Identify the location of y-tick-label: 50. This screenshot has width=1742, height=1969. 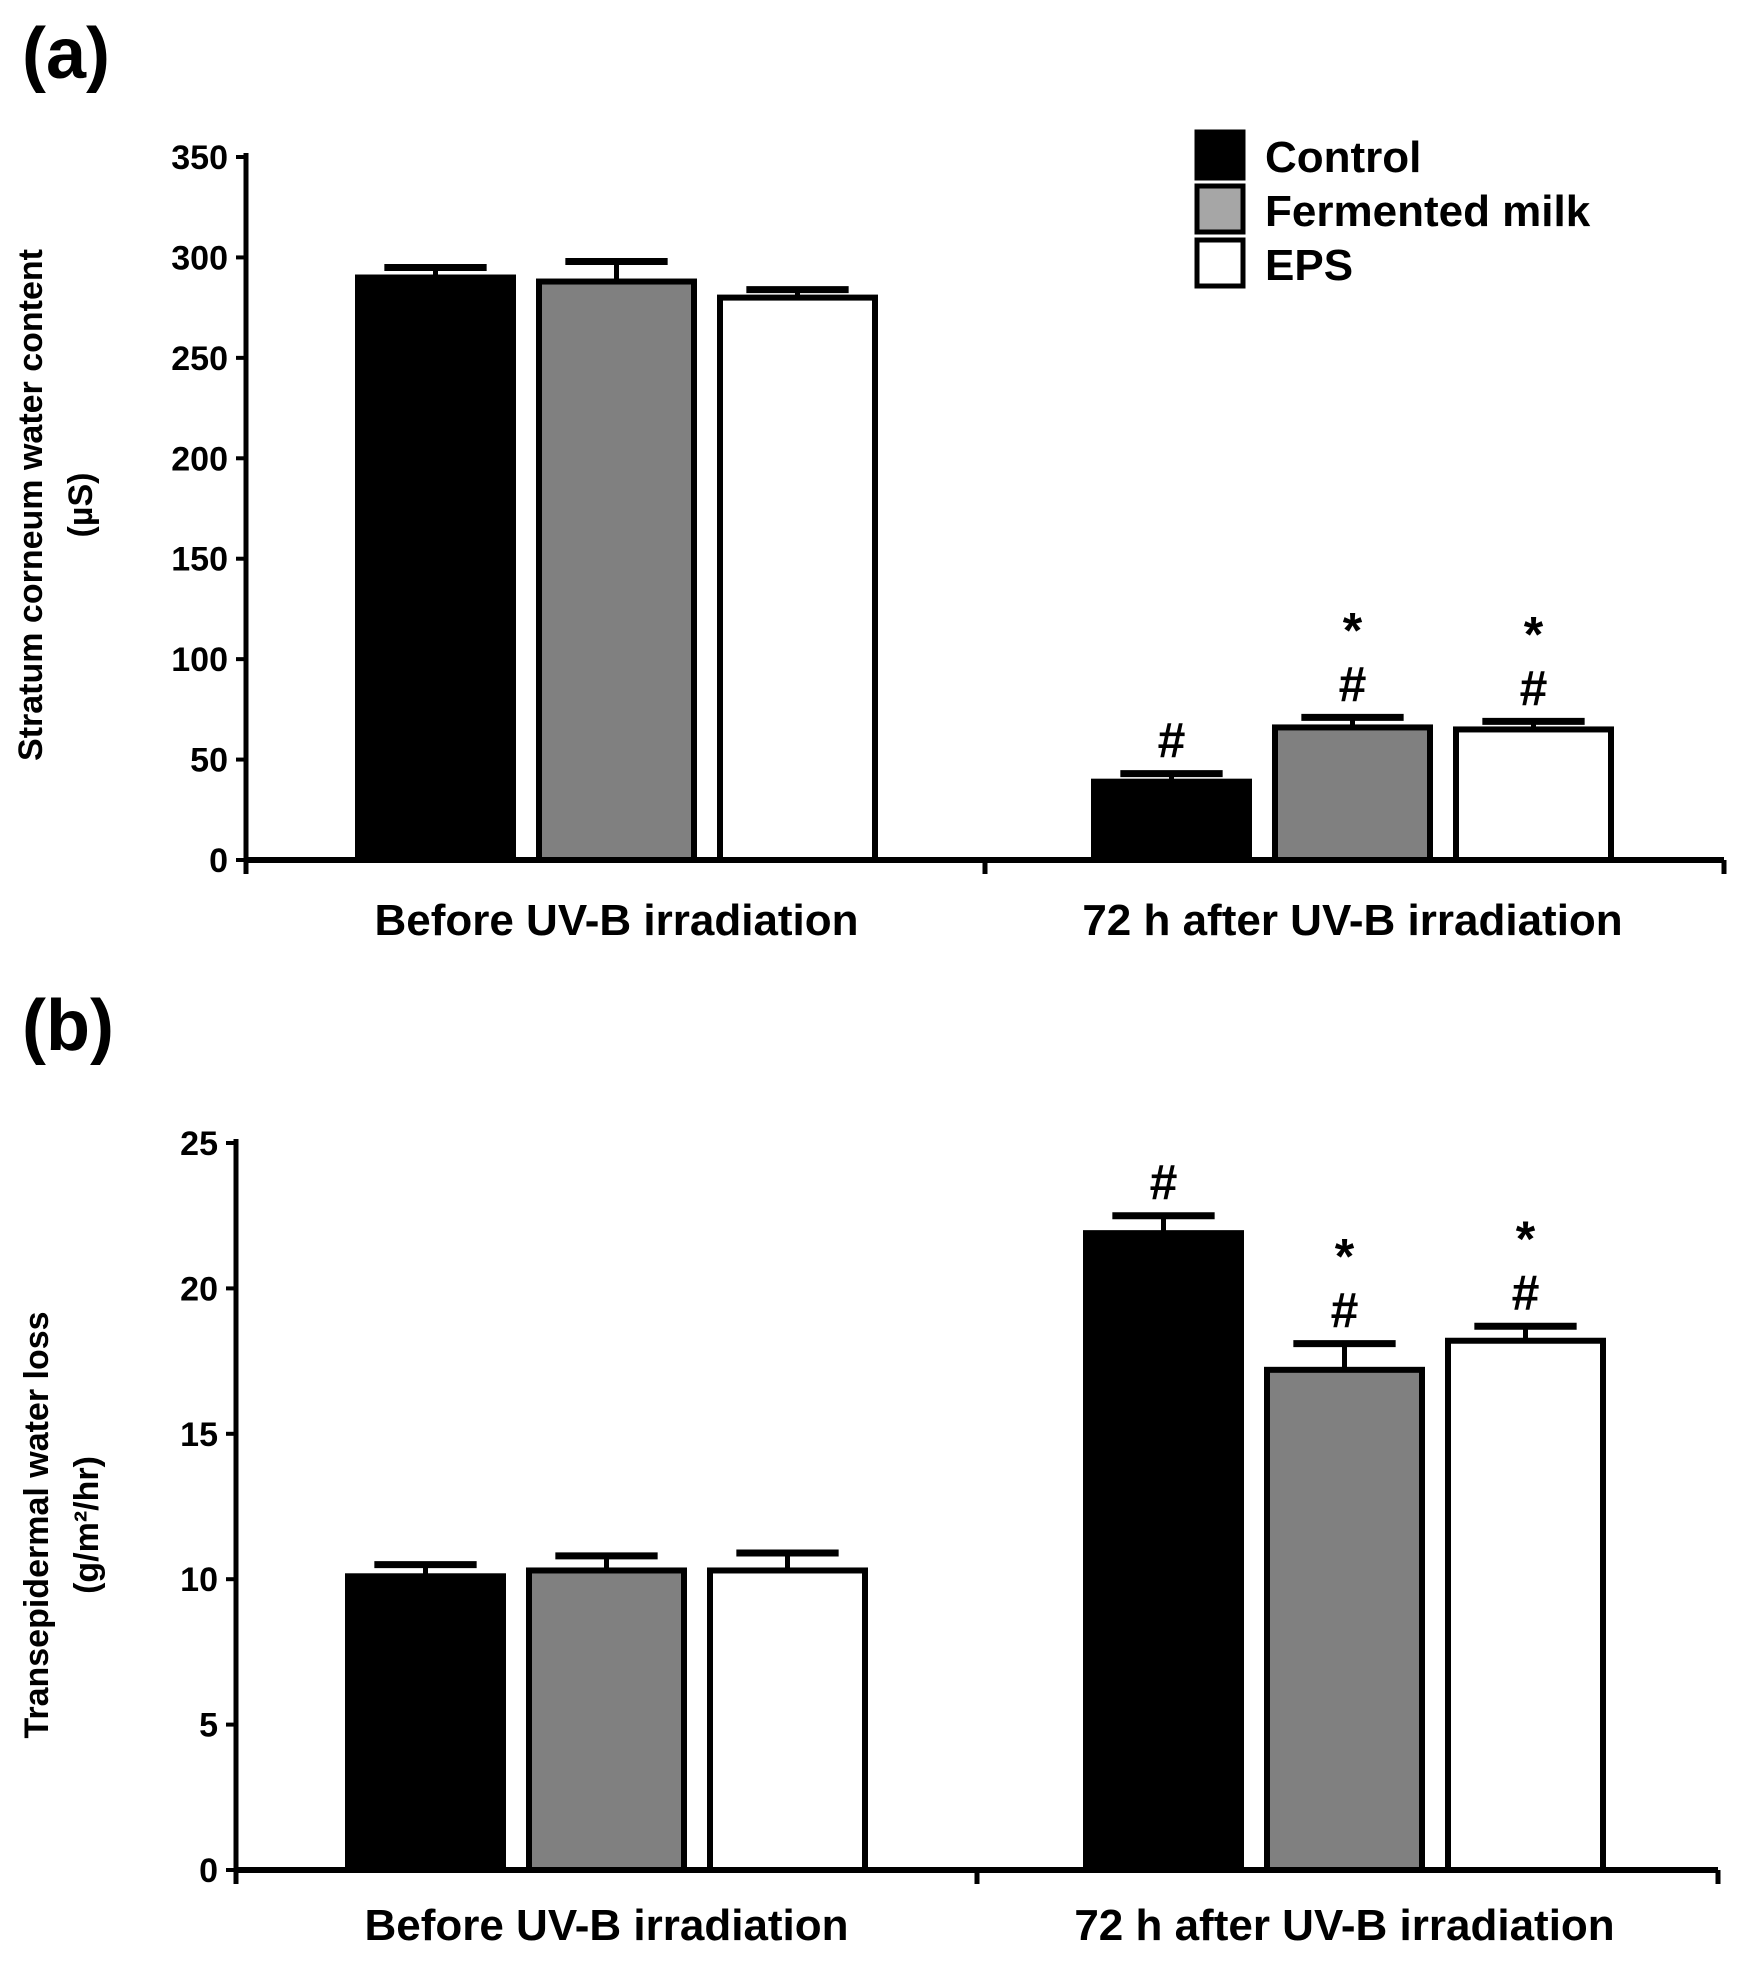
(209, 761).